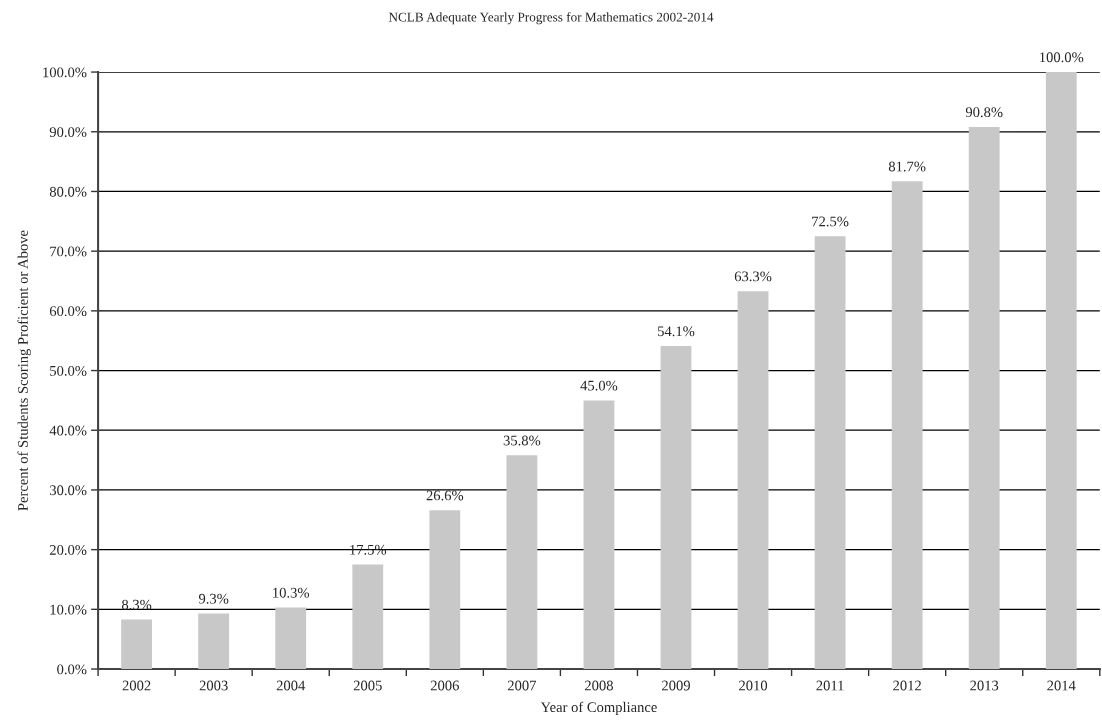  I want to click on x-tick-label: 2012, so click(907, 685).